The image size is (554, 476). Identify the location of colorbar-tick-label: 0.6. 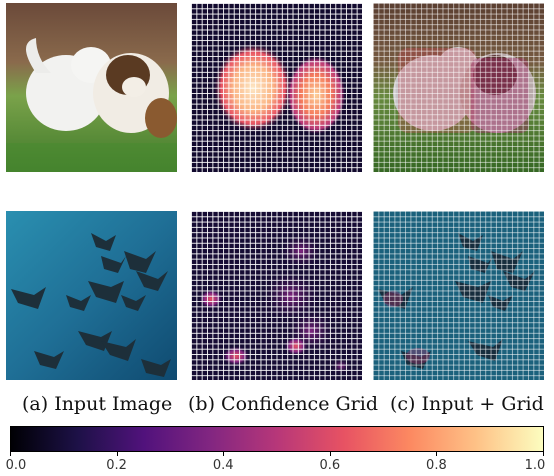
(330, 465).